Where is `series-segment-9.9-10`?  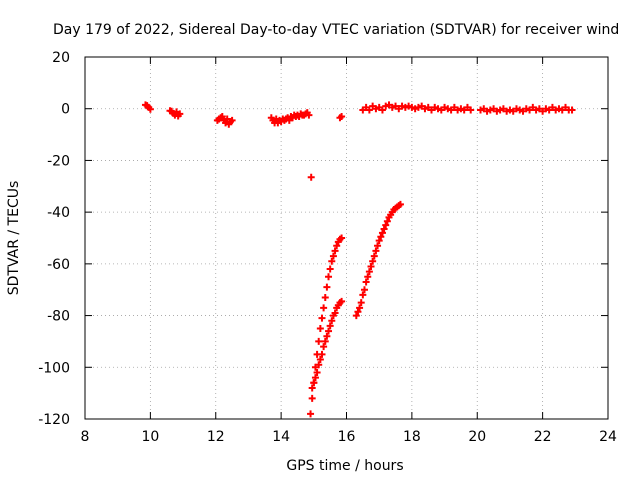
series-segment-9.9-10 is located at coordinates (147, 107).